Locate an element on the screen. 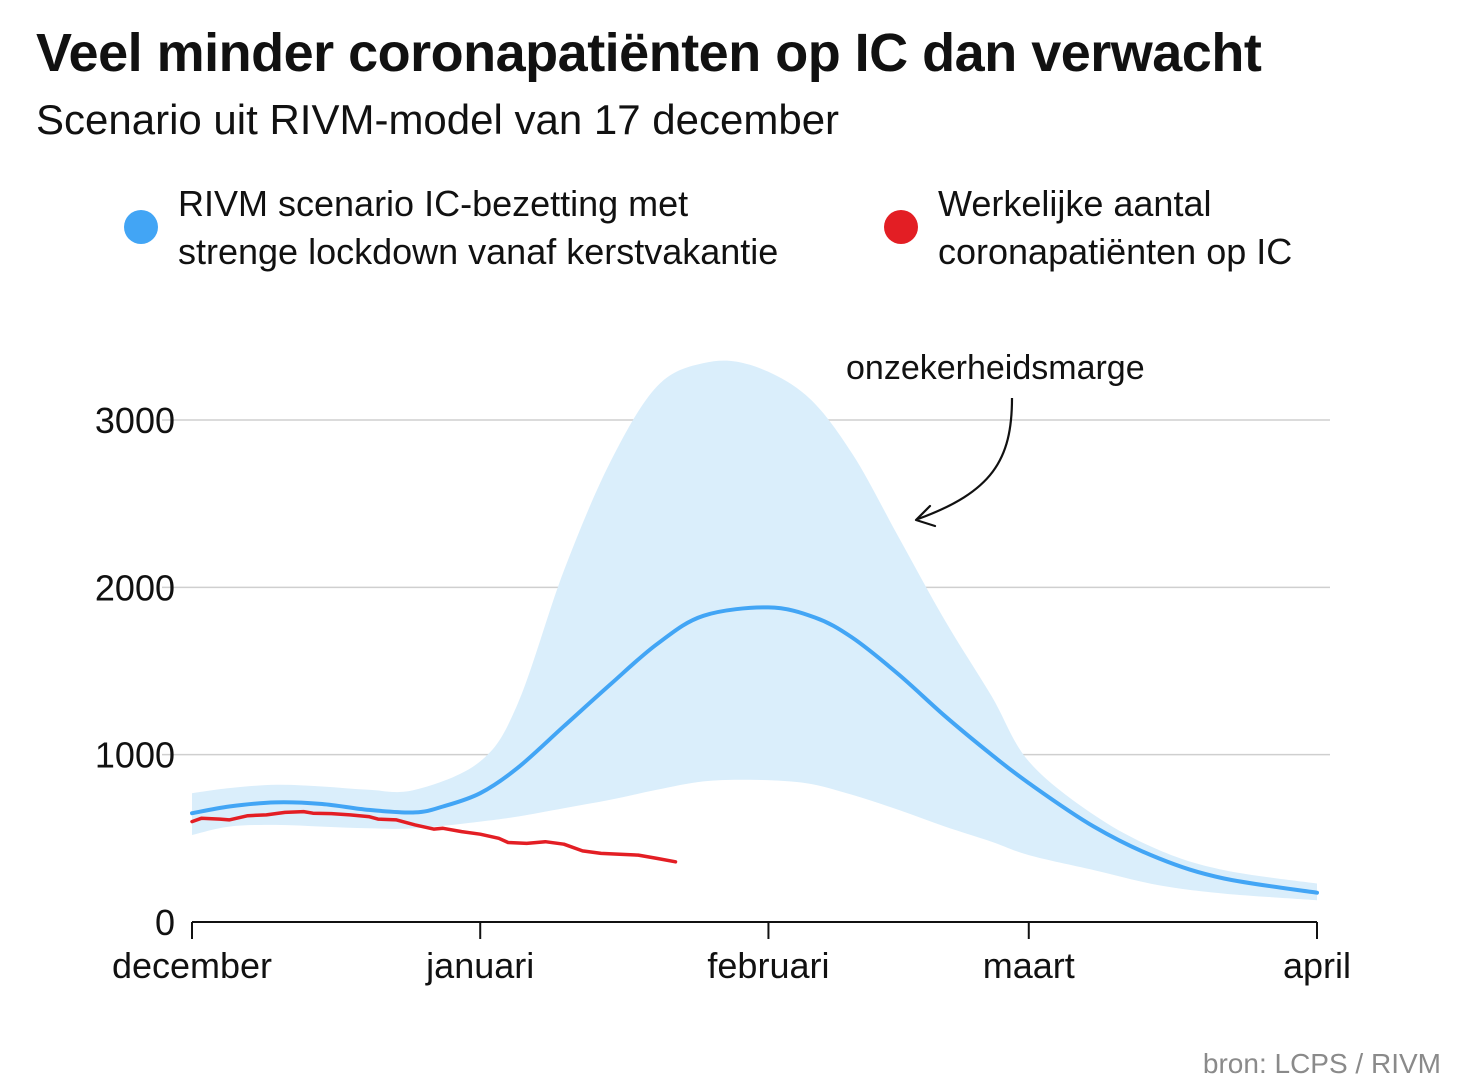 The height and width of the screenshot is (1088, 1457). annotation: onzekerheidsmarge is located at coordinates (995, 438).